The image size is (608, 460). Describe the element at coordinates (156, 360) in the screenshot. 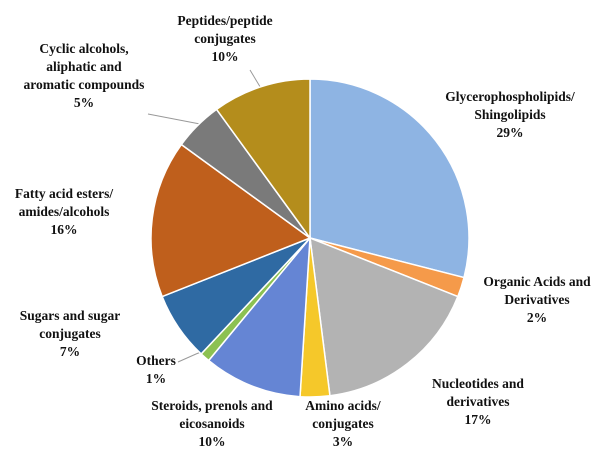

I see `category-label: Others` at that location.